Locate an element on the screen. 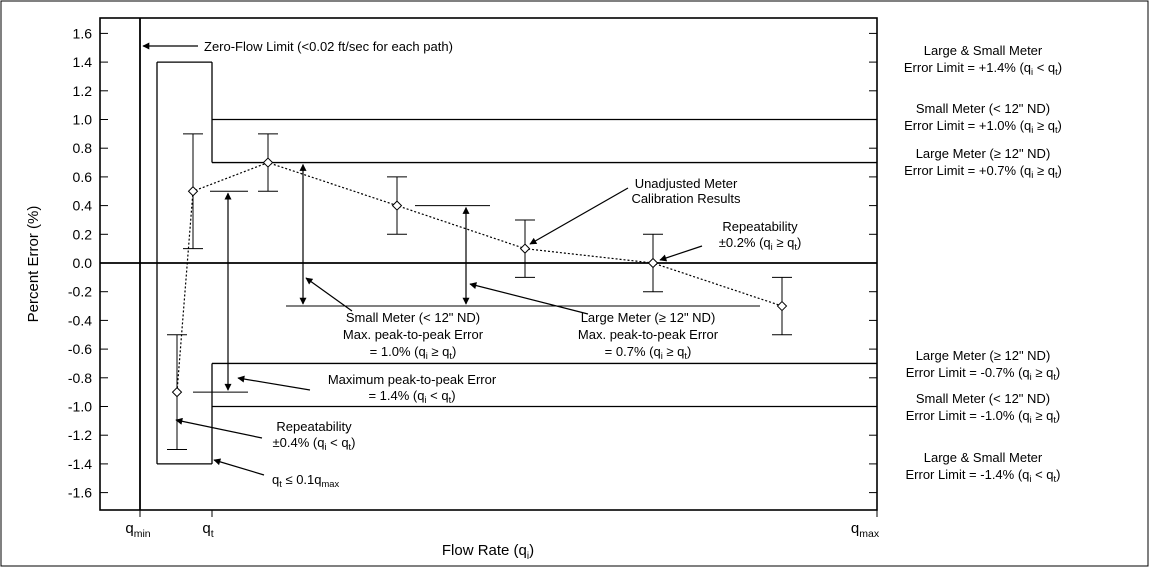  y-tick-label: 0.2 is located at coordinates (83, 234).